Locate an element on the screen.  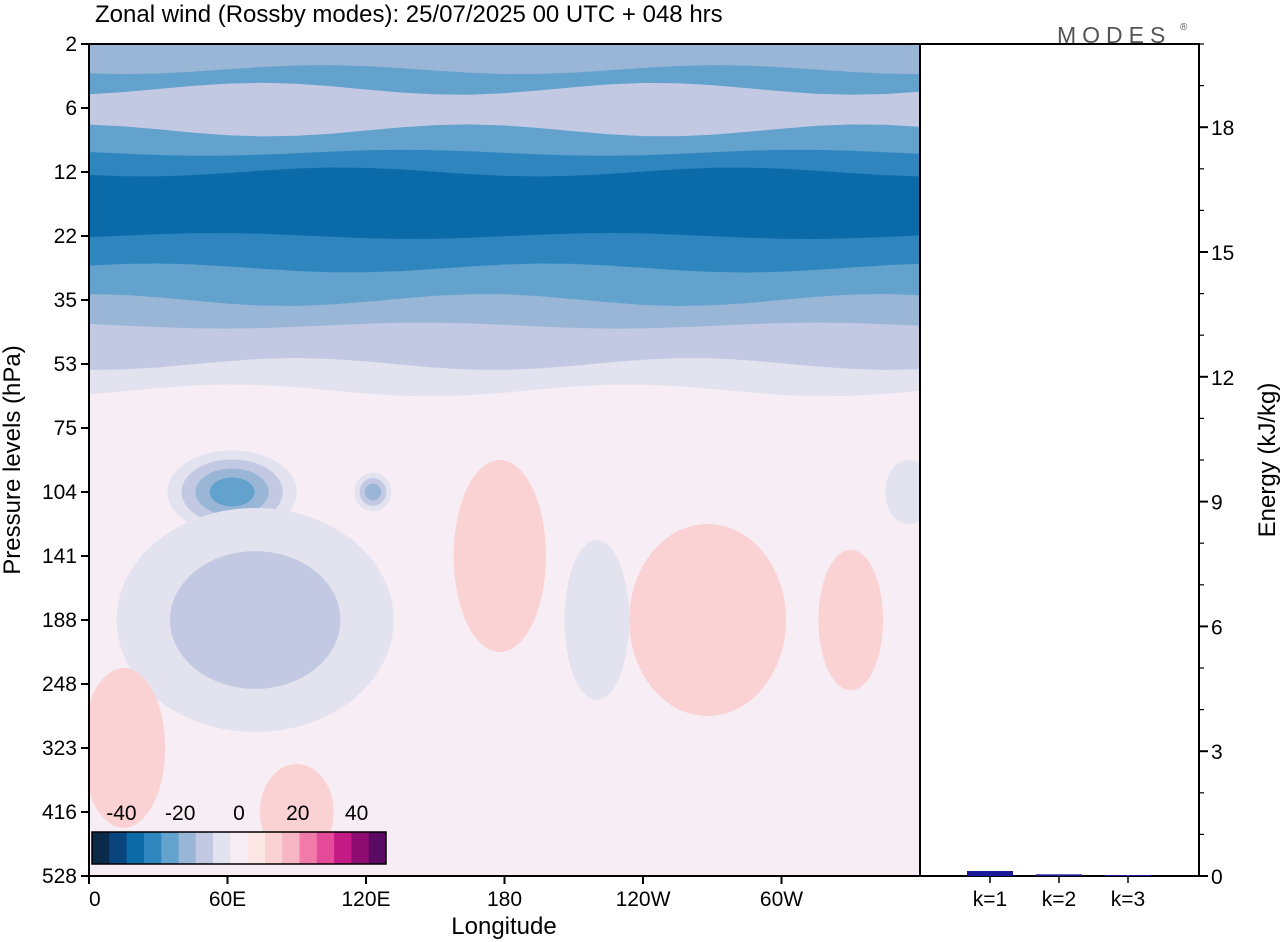
energy-tick-label: 12 is located at coordinates (1222, 378).